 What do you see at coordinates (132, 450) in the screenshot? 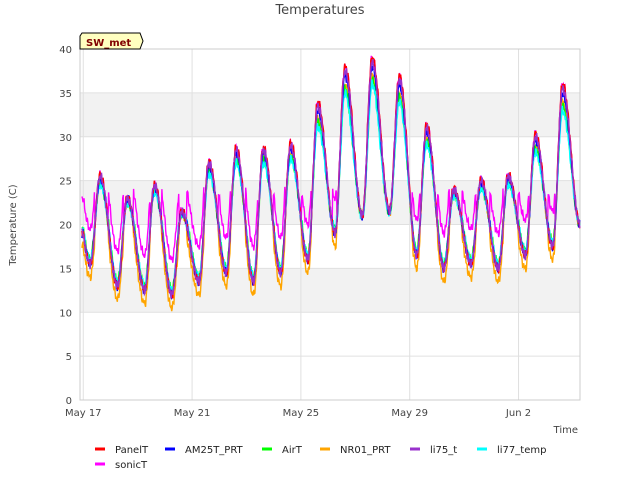
I see `legend-label: PanelT` at bounding box center [132, 450].